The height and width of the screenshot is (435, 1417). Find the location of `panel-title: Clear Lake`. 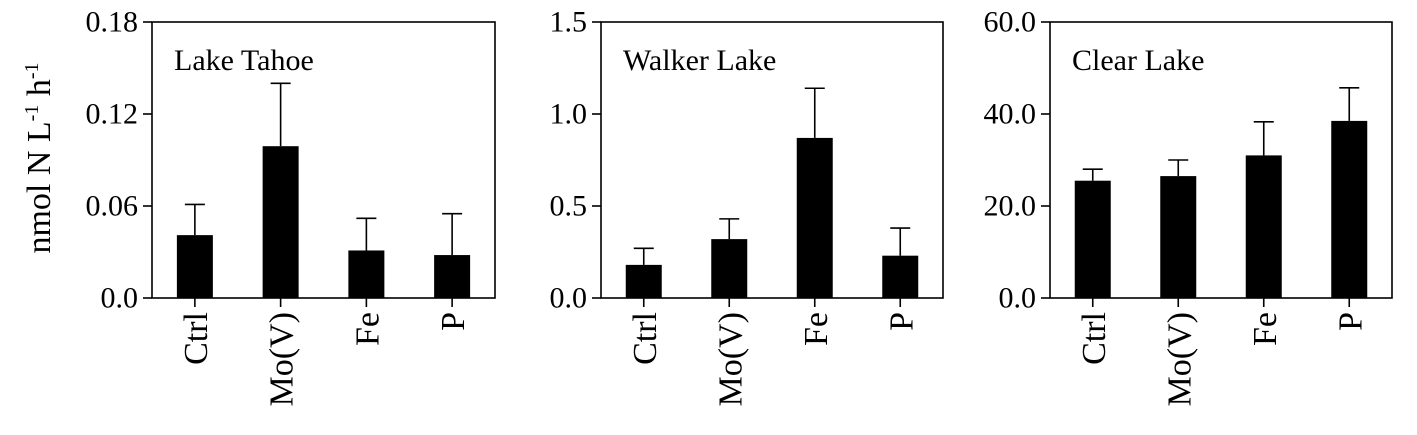

panel-title: Clear Lake is located at coordinates (1138, 60).